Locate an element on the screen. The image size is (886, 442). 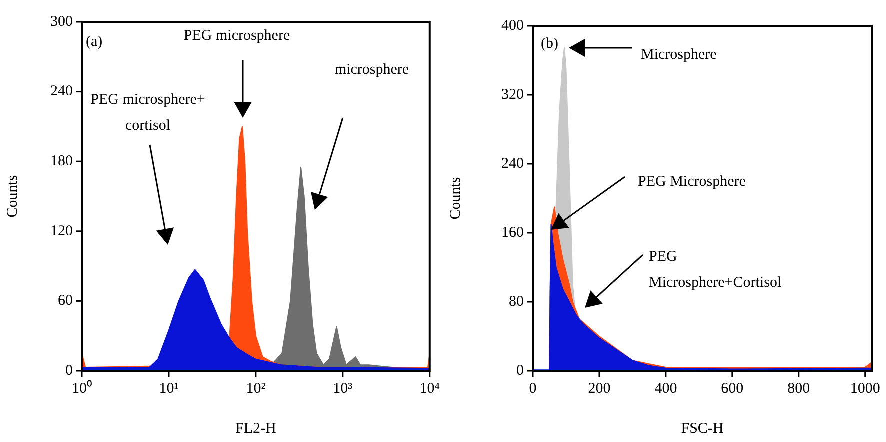
annotation: PEG microsphere+ cortisol is located at coordinates (148, 113).